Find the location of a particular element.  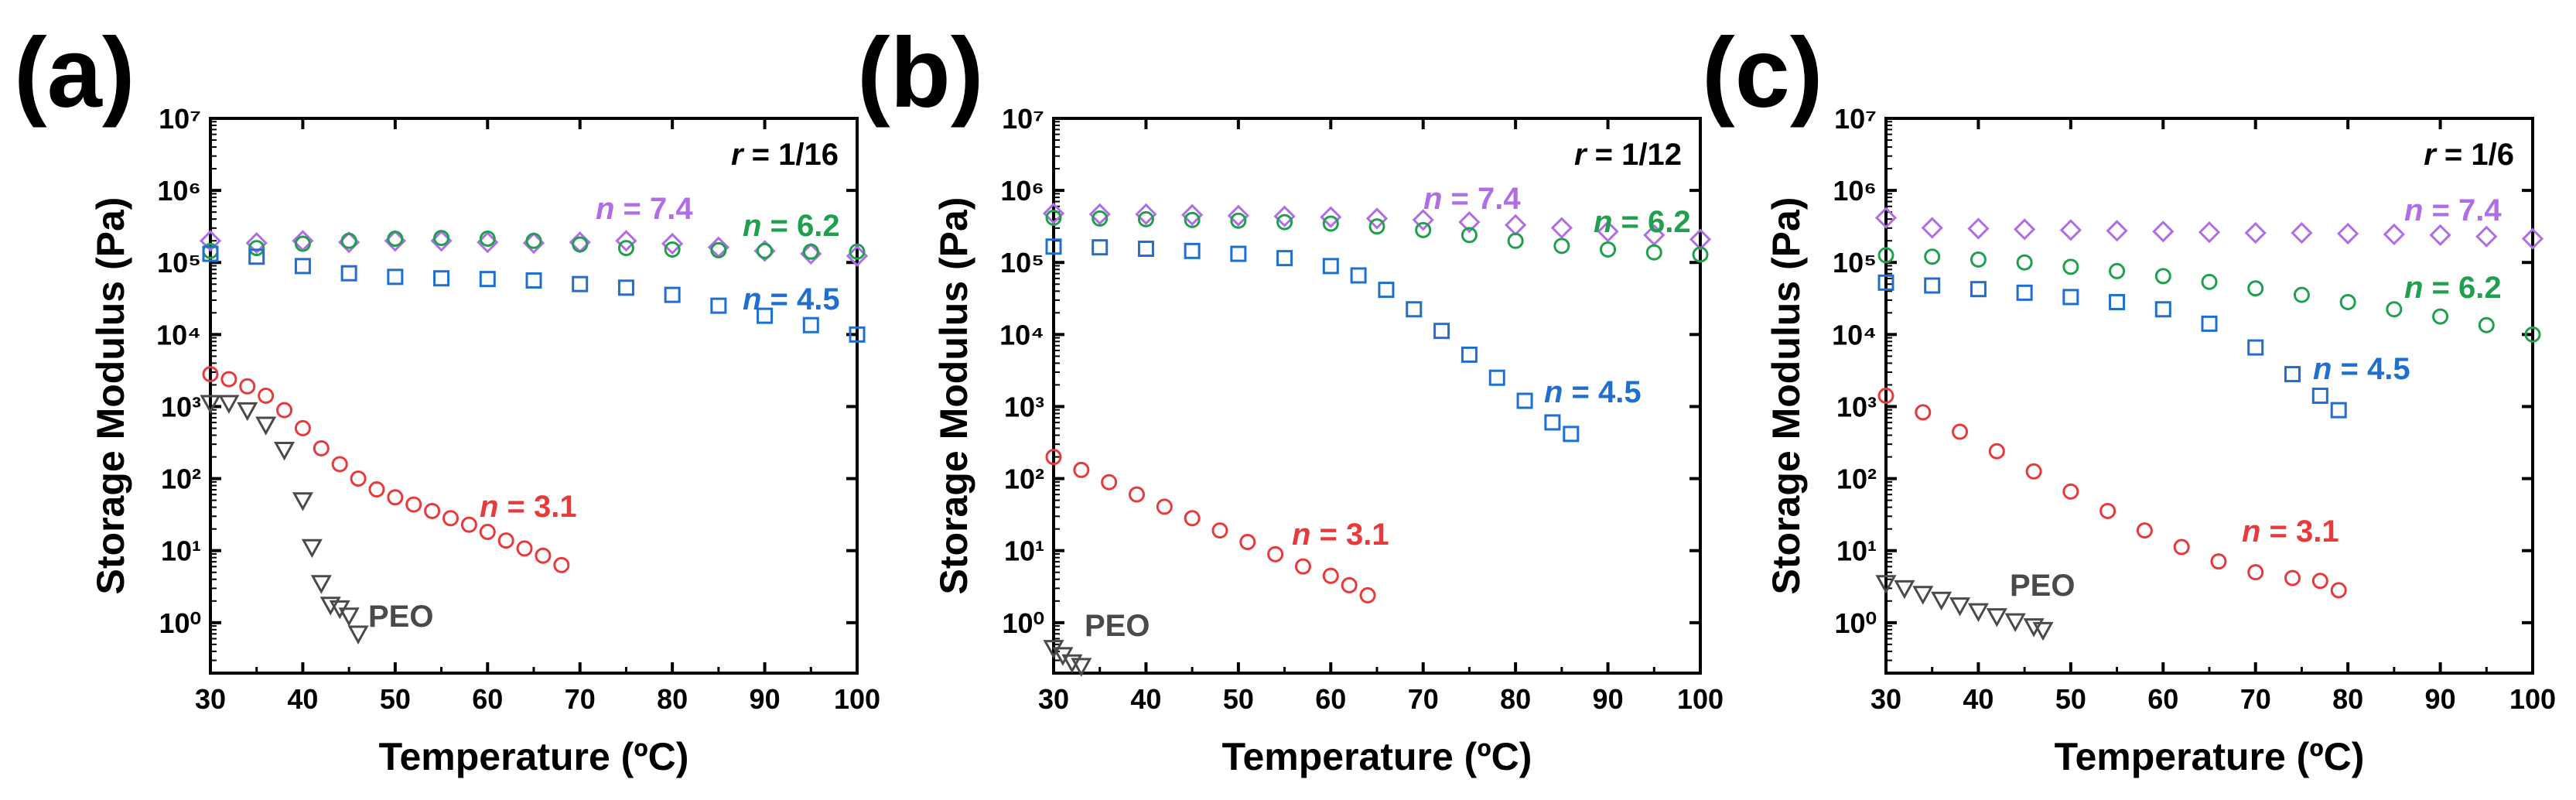

y-tick-label: 10² is located at coordinates (1857, 479).